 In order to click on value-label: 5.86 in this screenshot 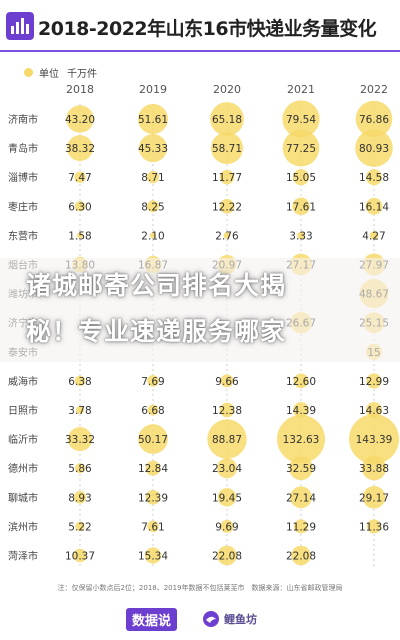, I will do `click(80, 469)`.